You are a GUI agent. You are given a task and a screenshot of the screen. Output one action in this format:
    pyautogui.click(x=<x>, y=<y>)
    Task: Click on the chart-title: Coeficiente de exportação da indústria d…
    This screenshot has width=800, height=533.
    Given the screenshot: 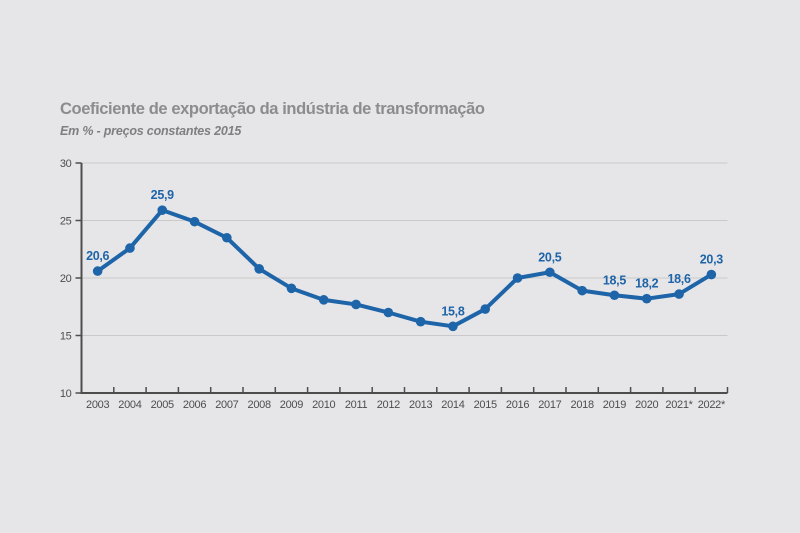 What is the action you would take?
    pyautogui.click(x=272, y=109)
    